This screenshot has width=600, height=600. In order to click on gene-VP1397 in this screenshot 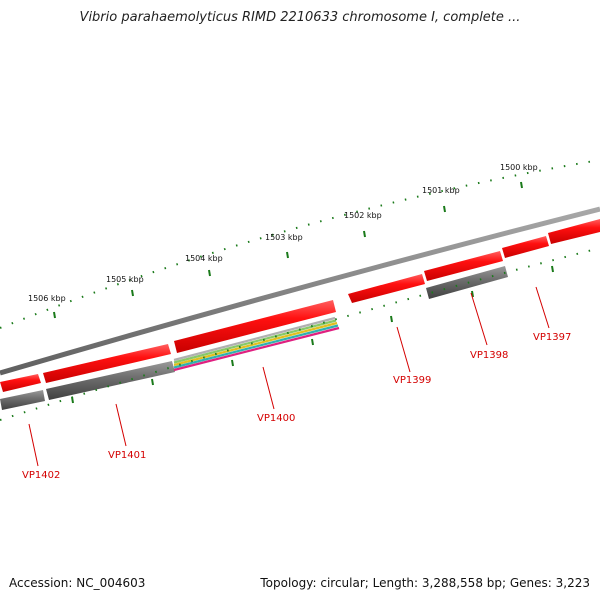, I will do `click(525, 247)`.